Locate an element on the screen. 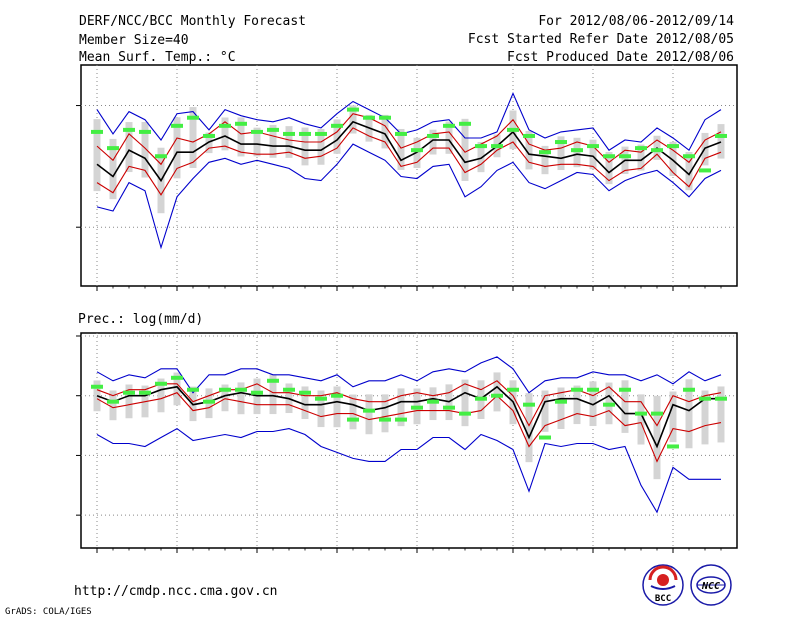 Image resolution: width=800 pixels, height=618 pixels. prec-max-line is located at coordinates (409, 375).